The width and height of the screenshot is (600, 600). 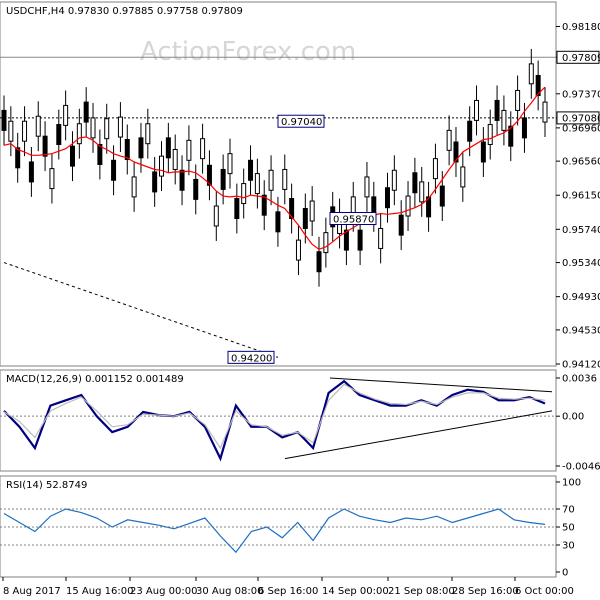 What do you see at coordinates (565, 573) in the screenshot?
I see `rsi-tick-label: 0` at bounding box center [565, 573].